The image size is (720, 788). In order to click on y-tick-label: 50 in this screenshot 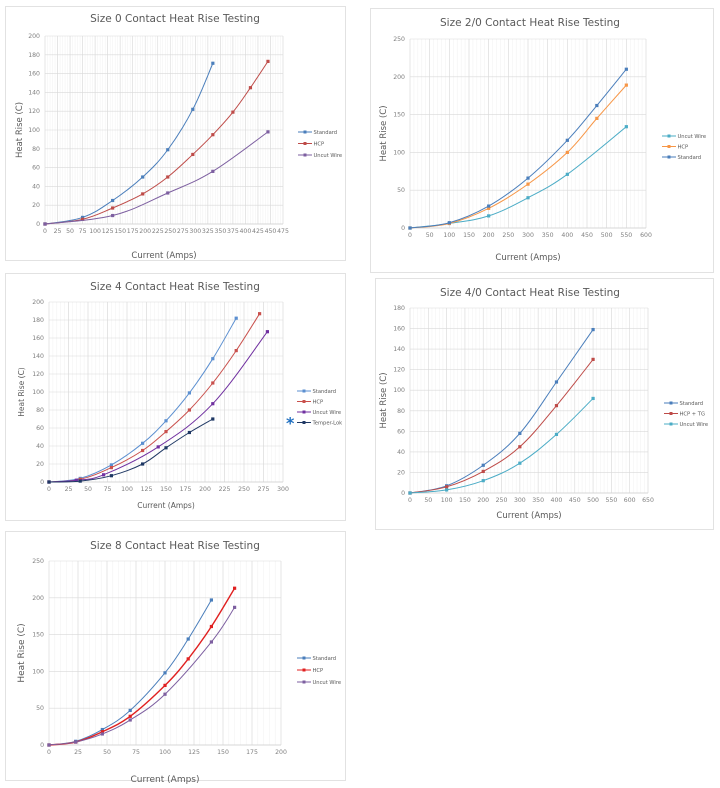, I will do `click(401, 190)`.